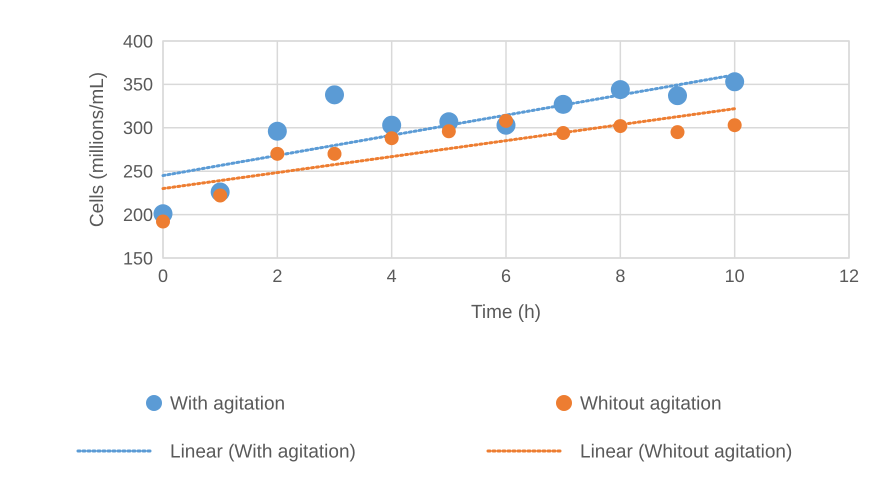 The height and width of the screenshot is (479, 894). Describe the element at coordinates (734, 276) in the screenshot. I see `x-tick-label: 10` at that location.